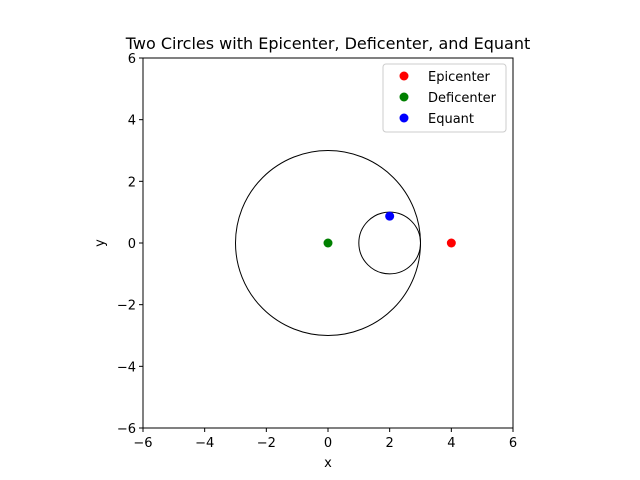 Image resolution: width=640 pixels, height=480 pixels. What do you see at coordinates (142, 443) in the screenshot?
I see `x-tick-label: −6` at bounding box center [142, 443].